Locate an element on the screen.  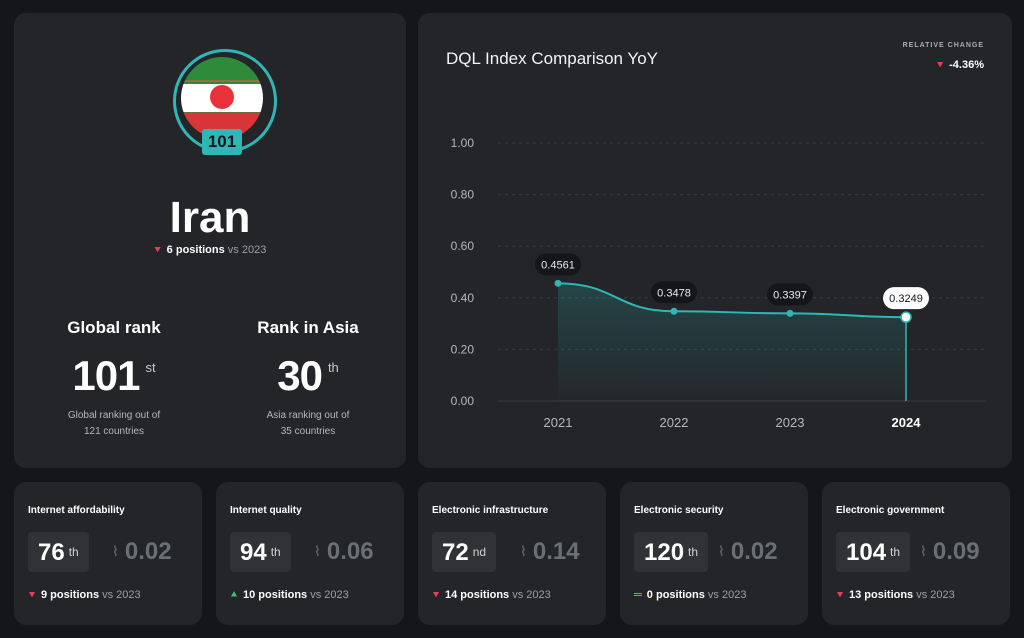
y-tick-label: 0.80 is located at coordinates (463, 195).